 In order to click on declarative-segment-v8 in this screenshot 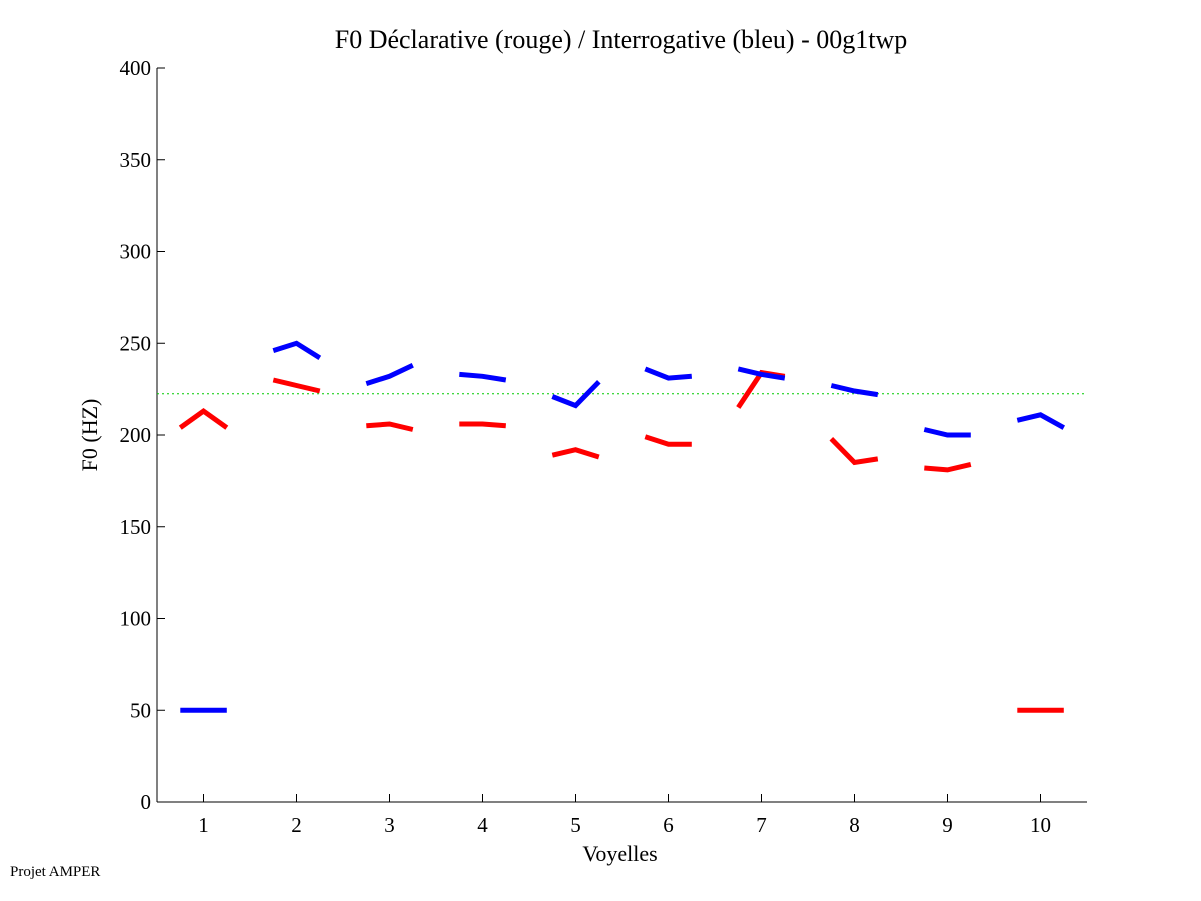, I will do `click(854, 451)`.